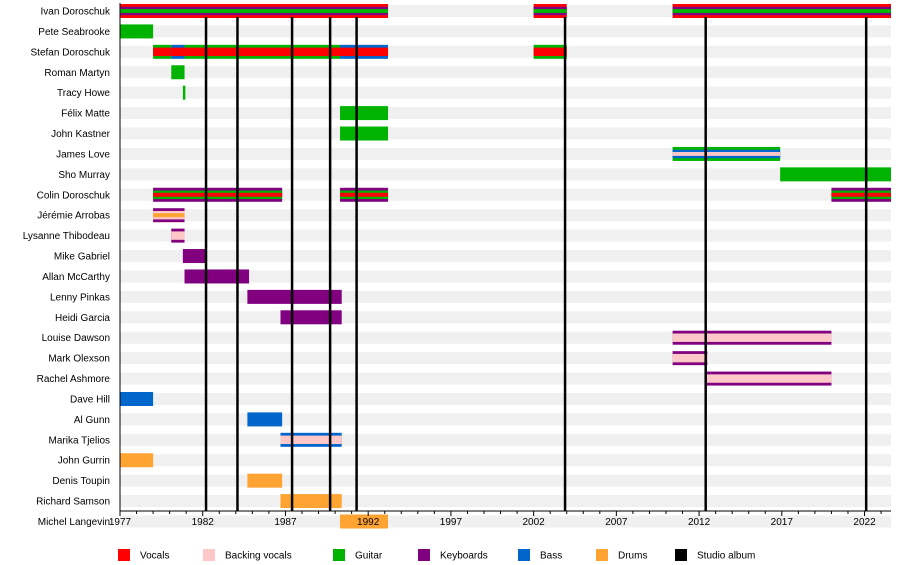 The image size is (900, 565). Describe the element at coordinates (864, 522) in the screenshot. I see `x-tick-label: 2022` at that location.